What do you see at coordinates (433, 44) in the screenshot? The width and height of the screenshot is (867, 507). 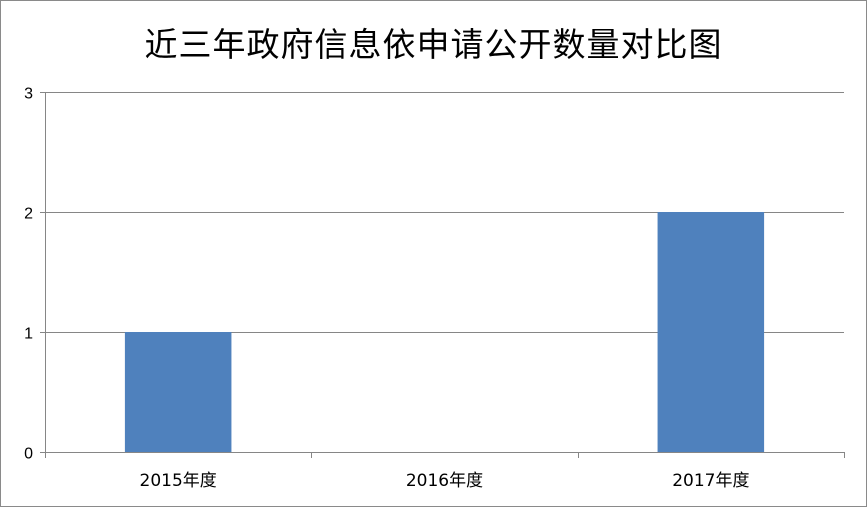 I see `chart-title: 近三年政府信息依申请公开数量对比图` at bounding box center [433, 44].